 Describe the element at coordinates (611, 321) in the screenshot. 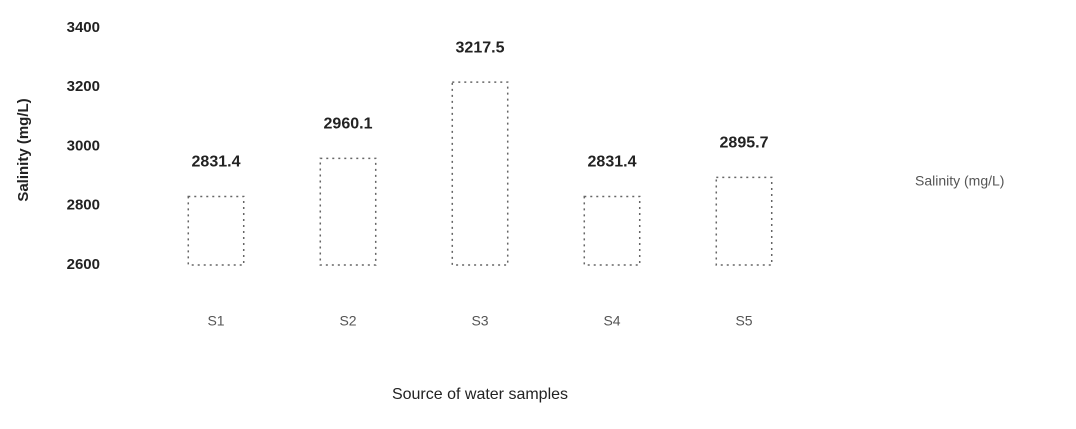

I see `x-tick-label: S4` at that location.